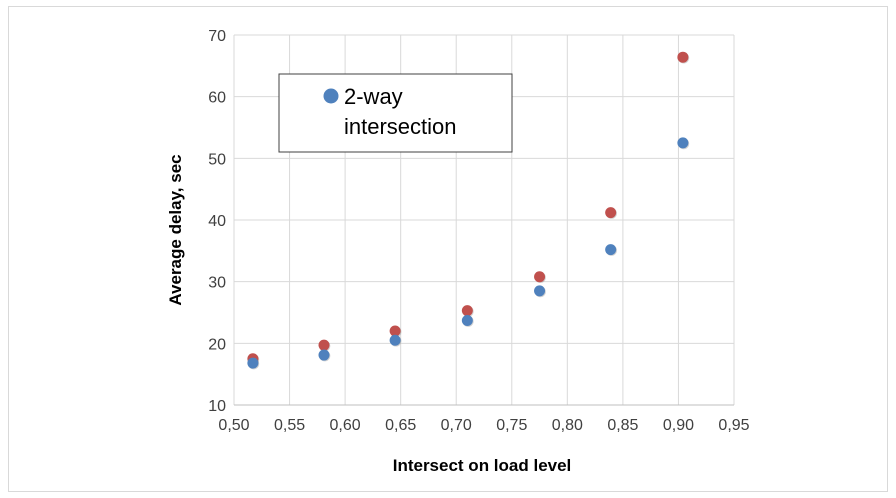  I want to click on legend: 2-way intersection, so click(395, 113).